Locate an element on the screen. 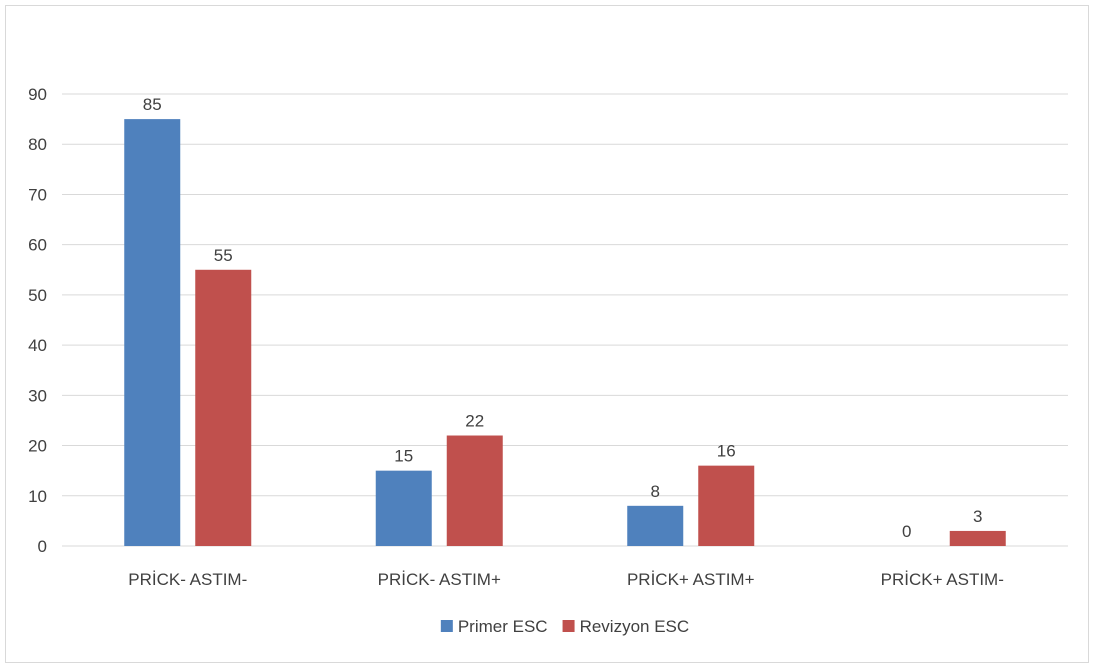 Image resolution: width=1096 pixels, height=669 pixels. data-label: 15 is located at coordinates (403, 456).